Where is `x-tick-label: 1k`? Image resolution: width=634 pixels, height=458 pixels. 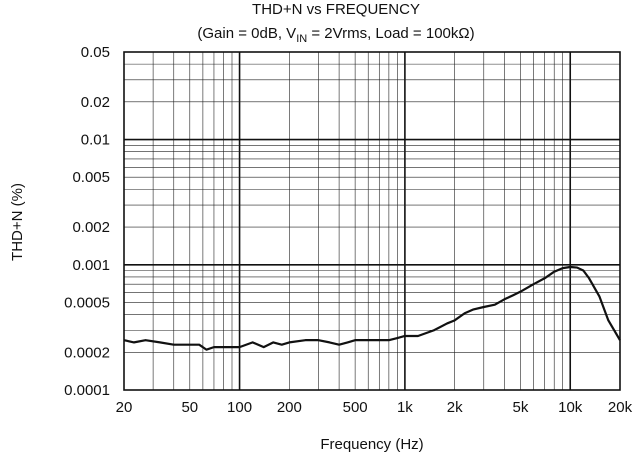 x-tick-label: 1k is located at coordinates (405, 407).